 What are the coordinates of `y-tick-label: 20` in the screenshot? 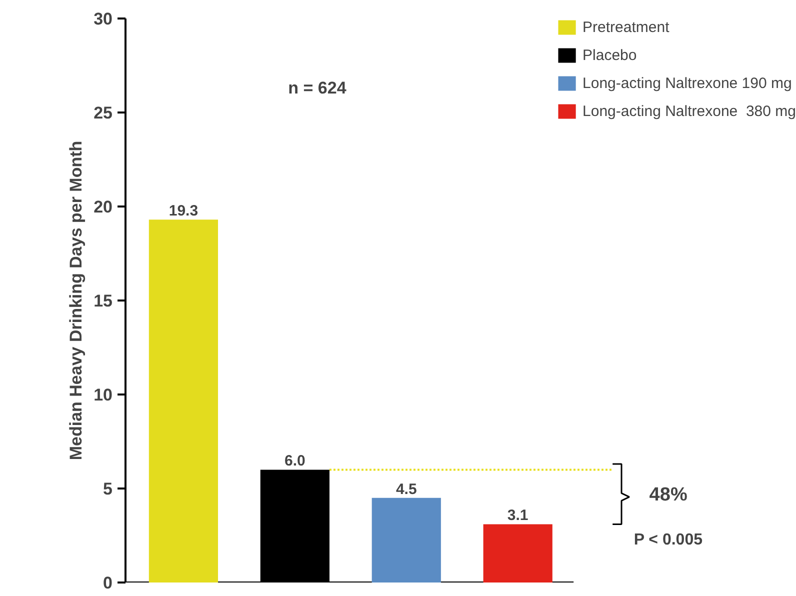 It's located at (103, 207).